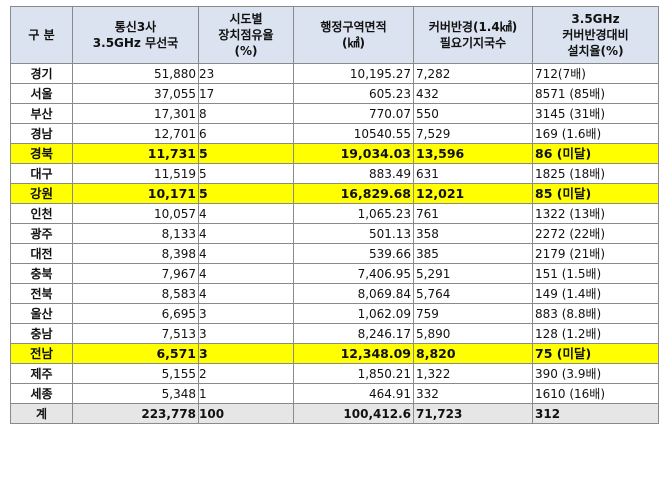 The image size is (670, 492). Describe the element at coordinates (473, 73) in the screenshot. I see `cell-required: 7,282` at that location.